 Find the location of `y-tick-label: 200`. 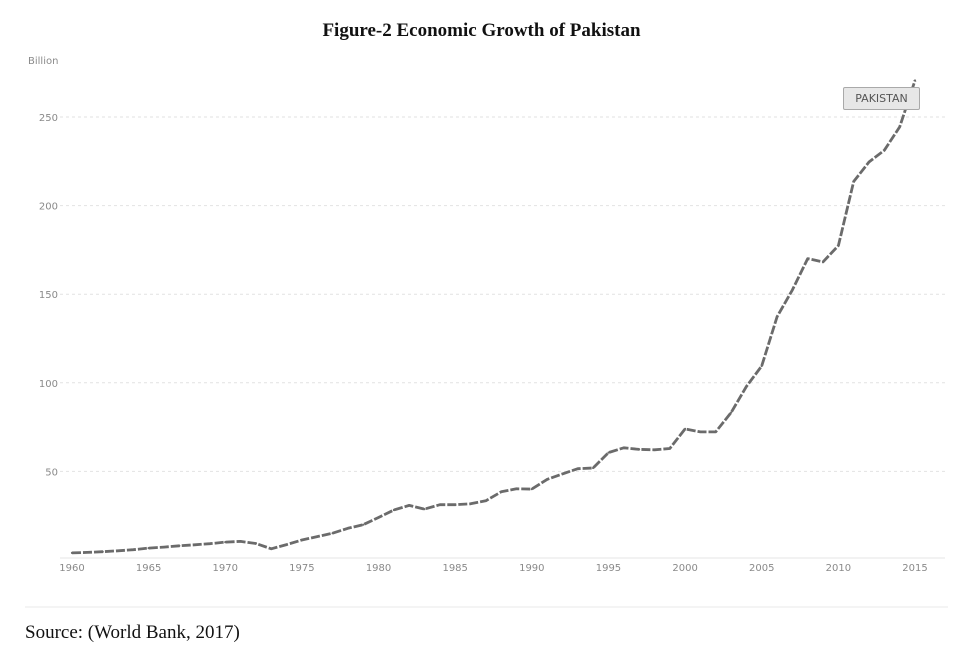

y-tick-label: 200 is located at coordinates (48, 207).